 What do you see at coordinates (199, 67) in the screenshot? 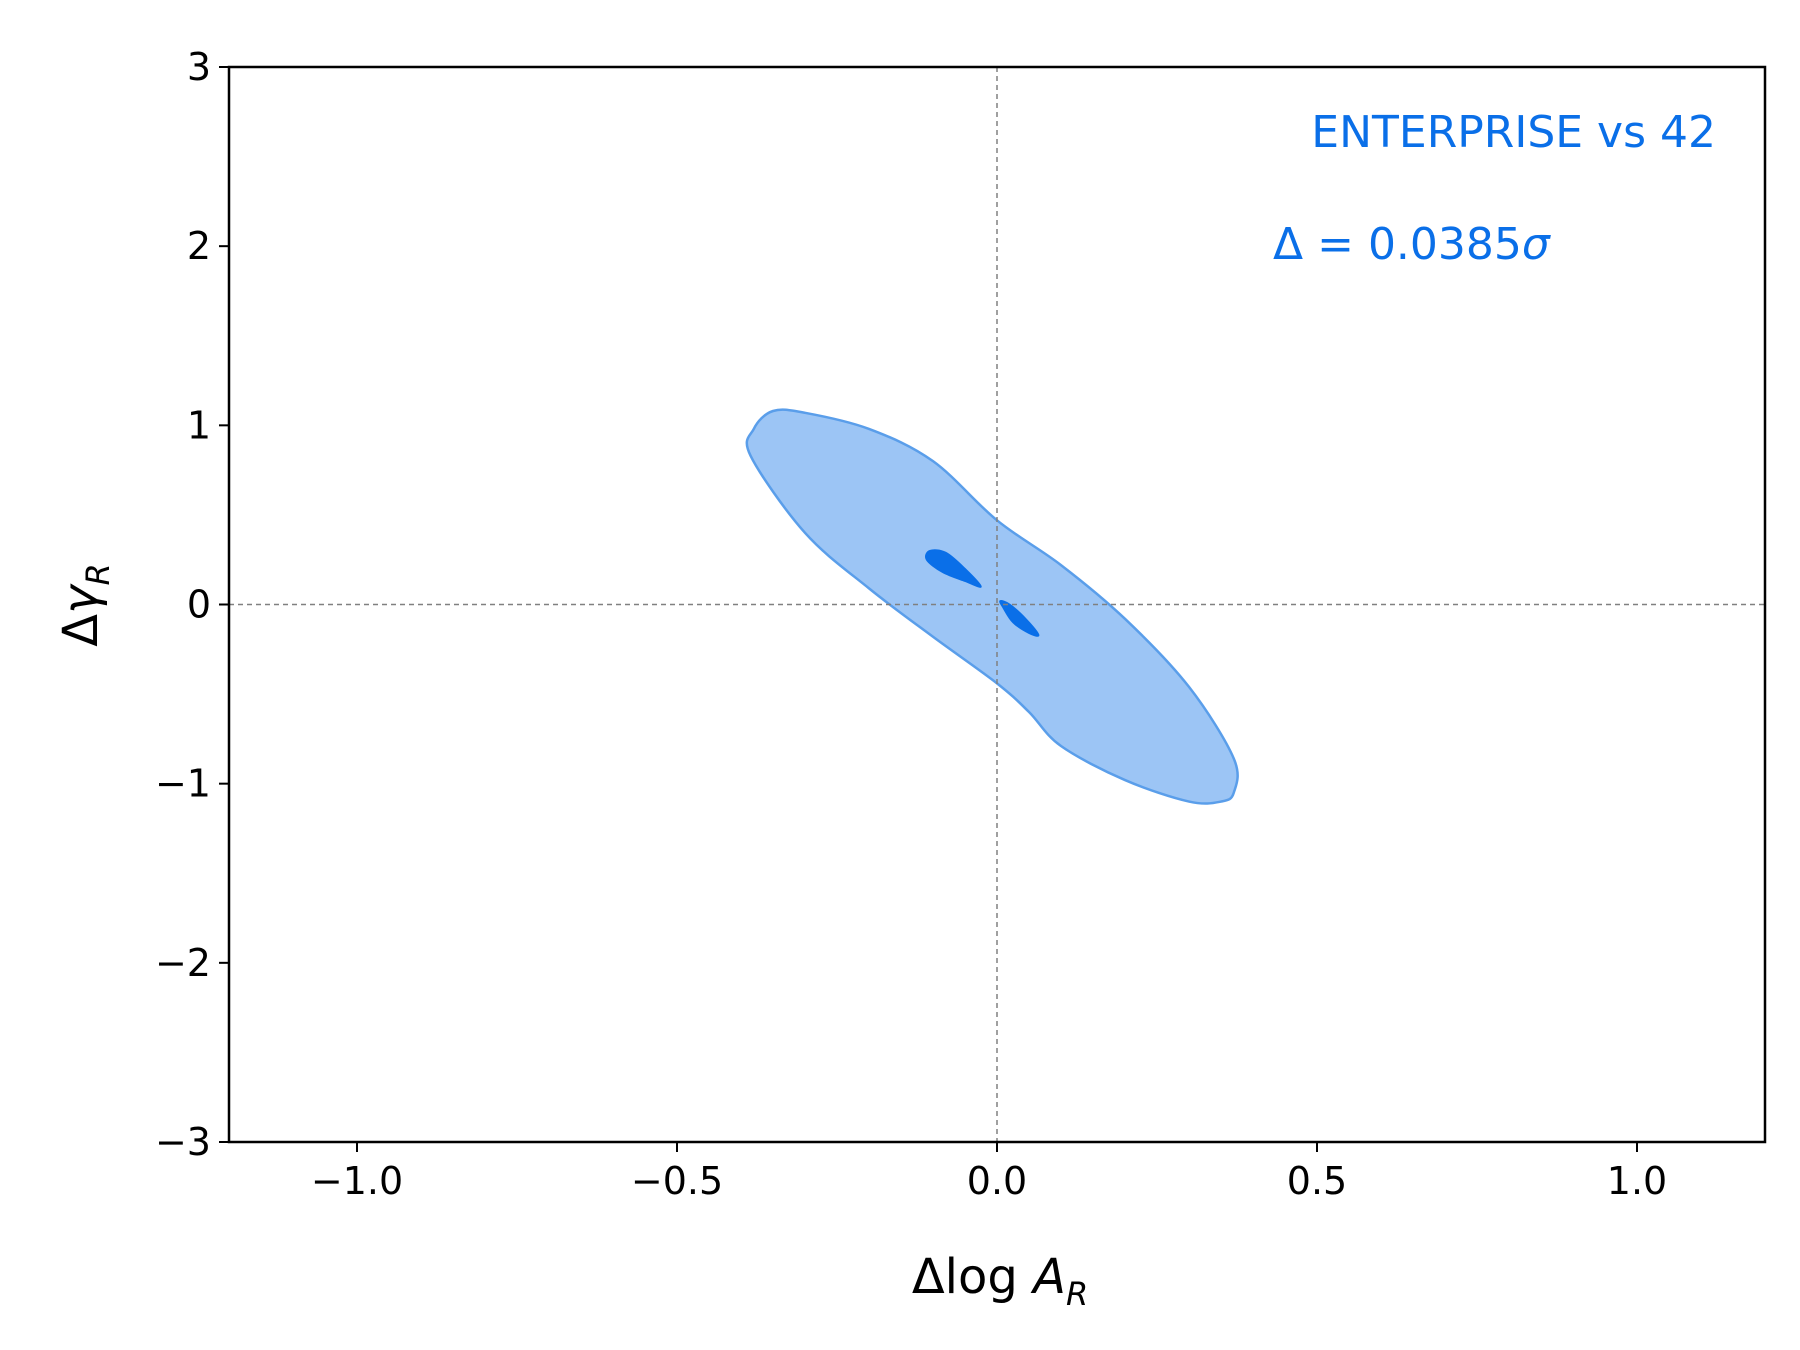
I see `y-tick-label: 3` at bounding box center [199, 67].